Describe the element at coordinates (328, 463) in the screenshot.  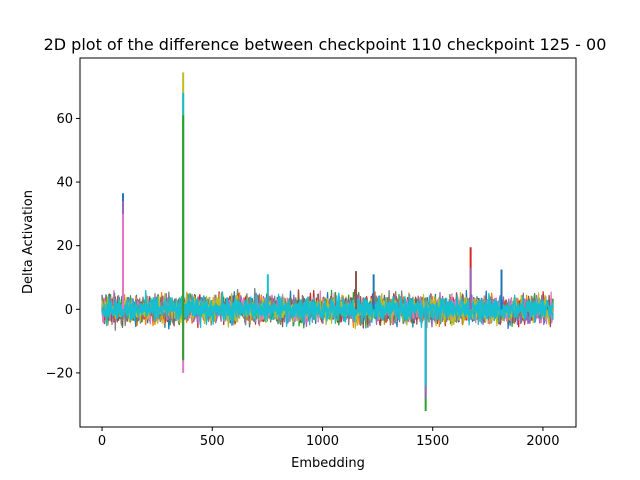
I see `x-axis-label: Embedding` at that location.